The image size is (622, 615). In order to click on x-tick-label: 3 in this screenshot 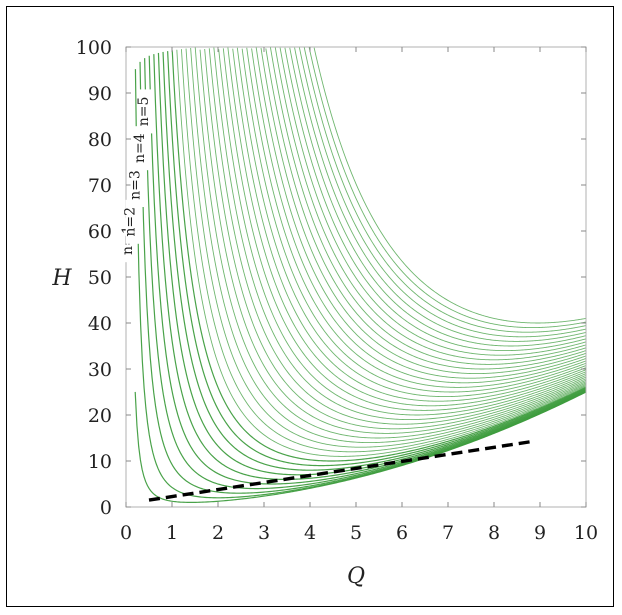, I will do `click(264, 533)`.